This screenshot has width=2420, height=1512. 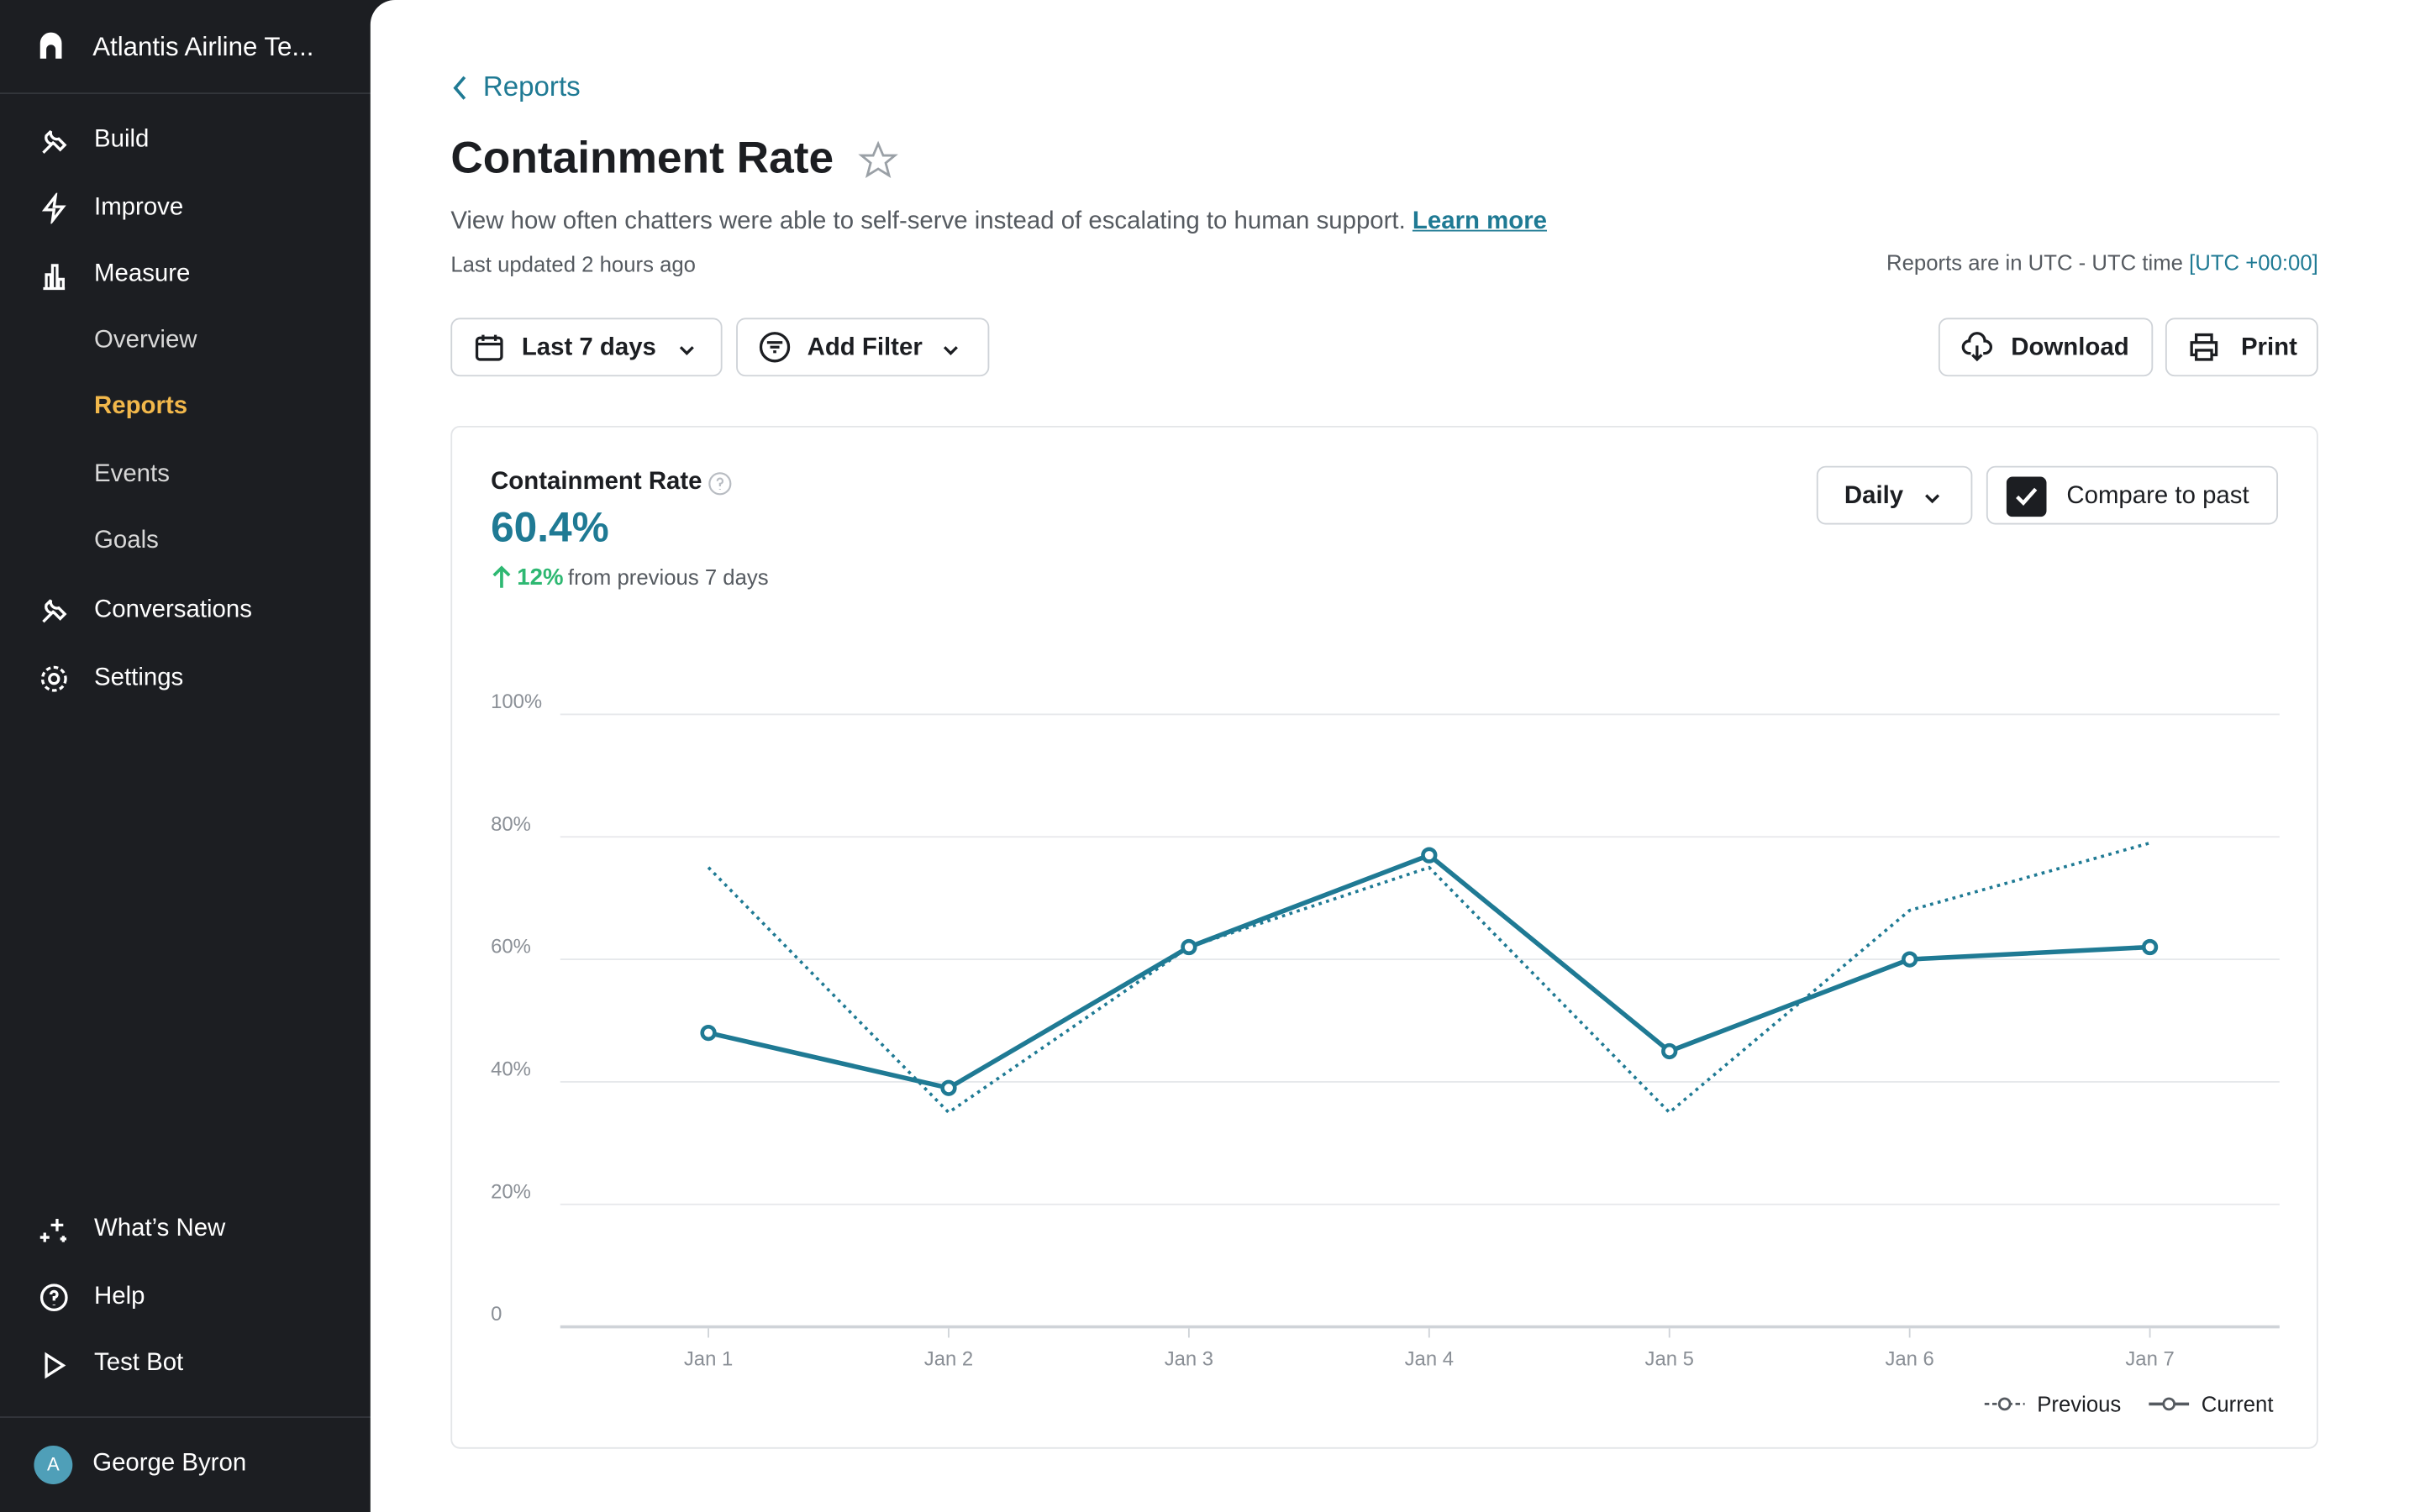 What do you see at coordinates (127, 541) in the screenshot?
I see `nav-goals: Goals` at bounding box center [127, 541].